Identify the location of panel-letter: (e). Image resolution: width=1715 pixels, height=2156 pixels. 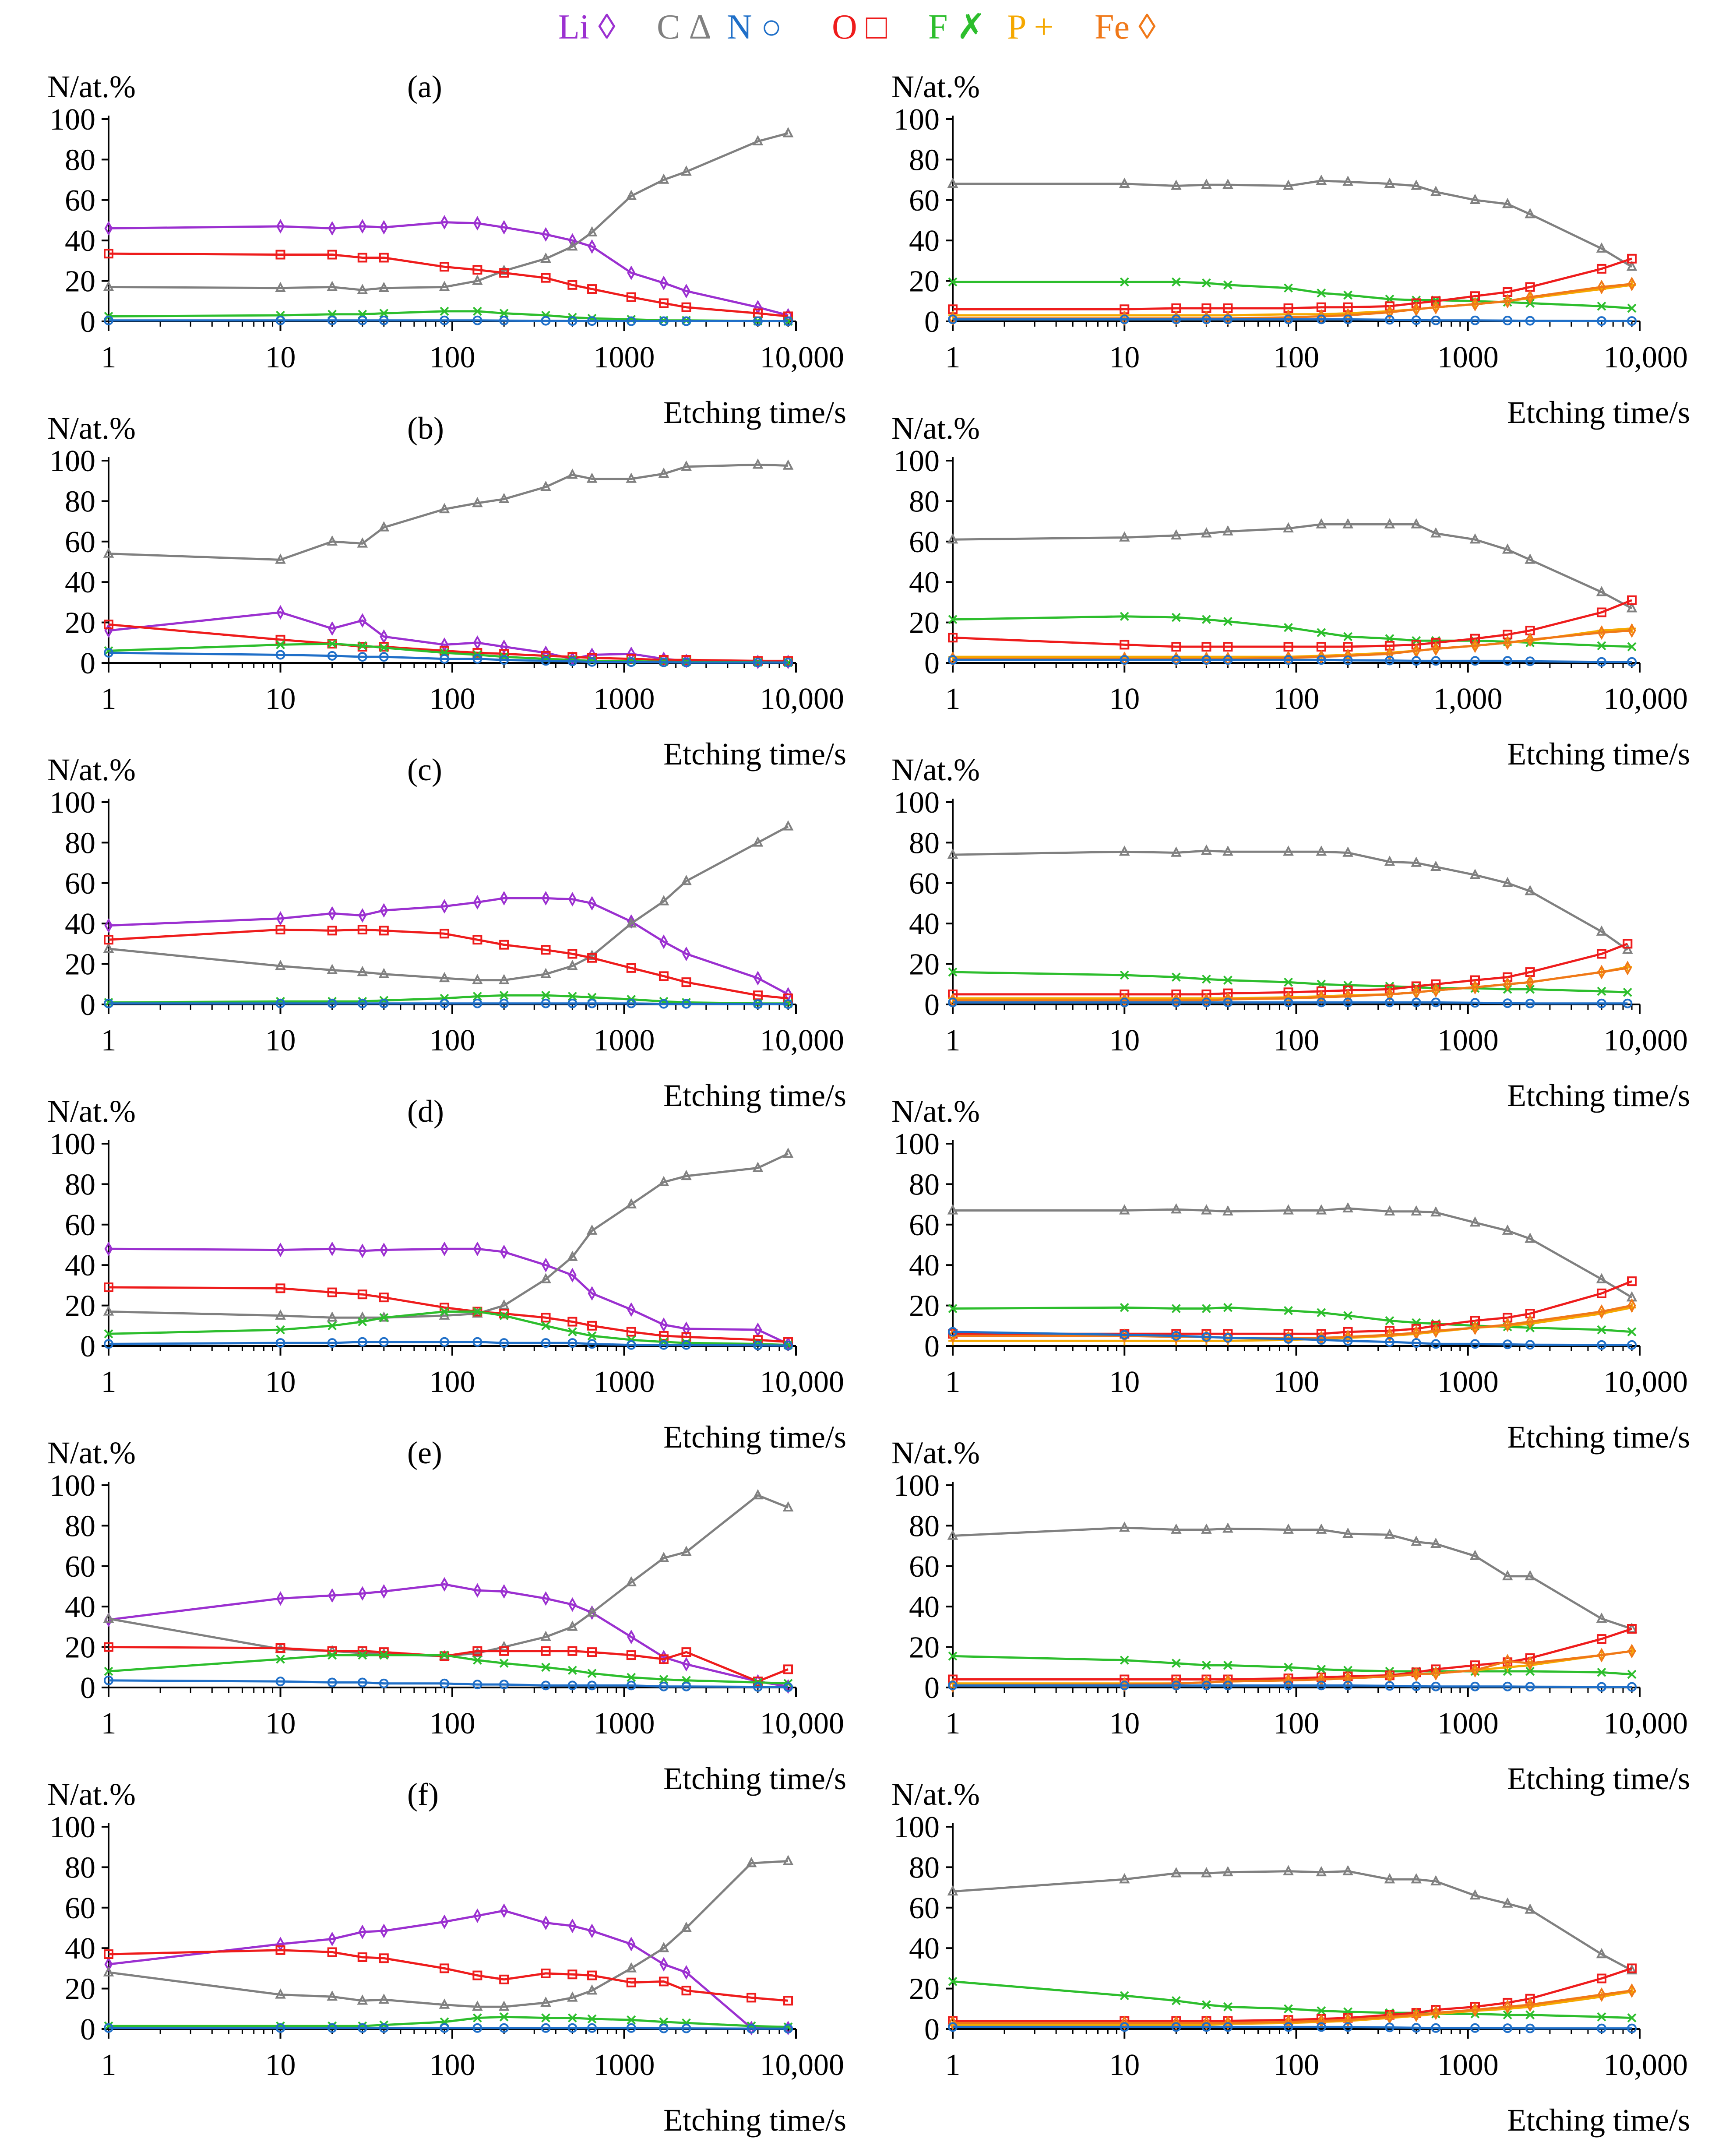
(425, 1453).